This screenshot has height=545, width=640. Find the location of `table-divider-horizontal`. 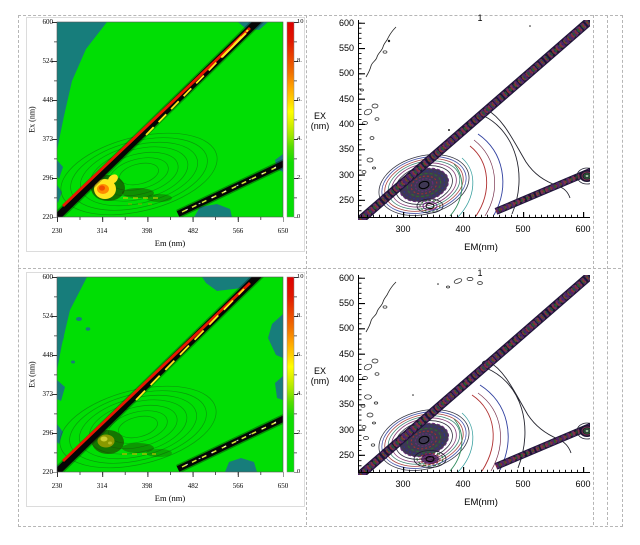

table-divider-horizontal is located at coordinates (319, 268).